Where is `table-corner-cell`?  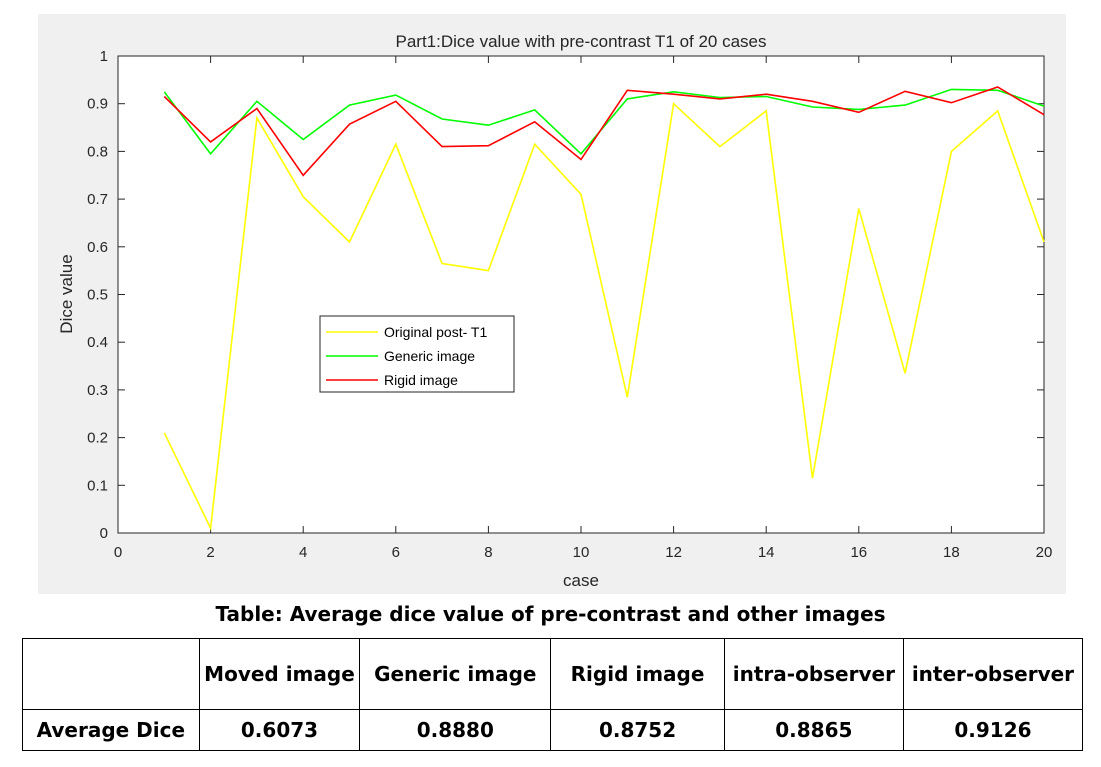 table-corner-cell is located at coordinates (111, 674).